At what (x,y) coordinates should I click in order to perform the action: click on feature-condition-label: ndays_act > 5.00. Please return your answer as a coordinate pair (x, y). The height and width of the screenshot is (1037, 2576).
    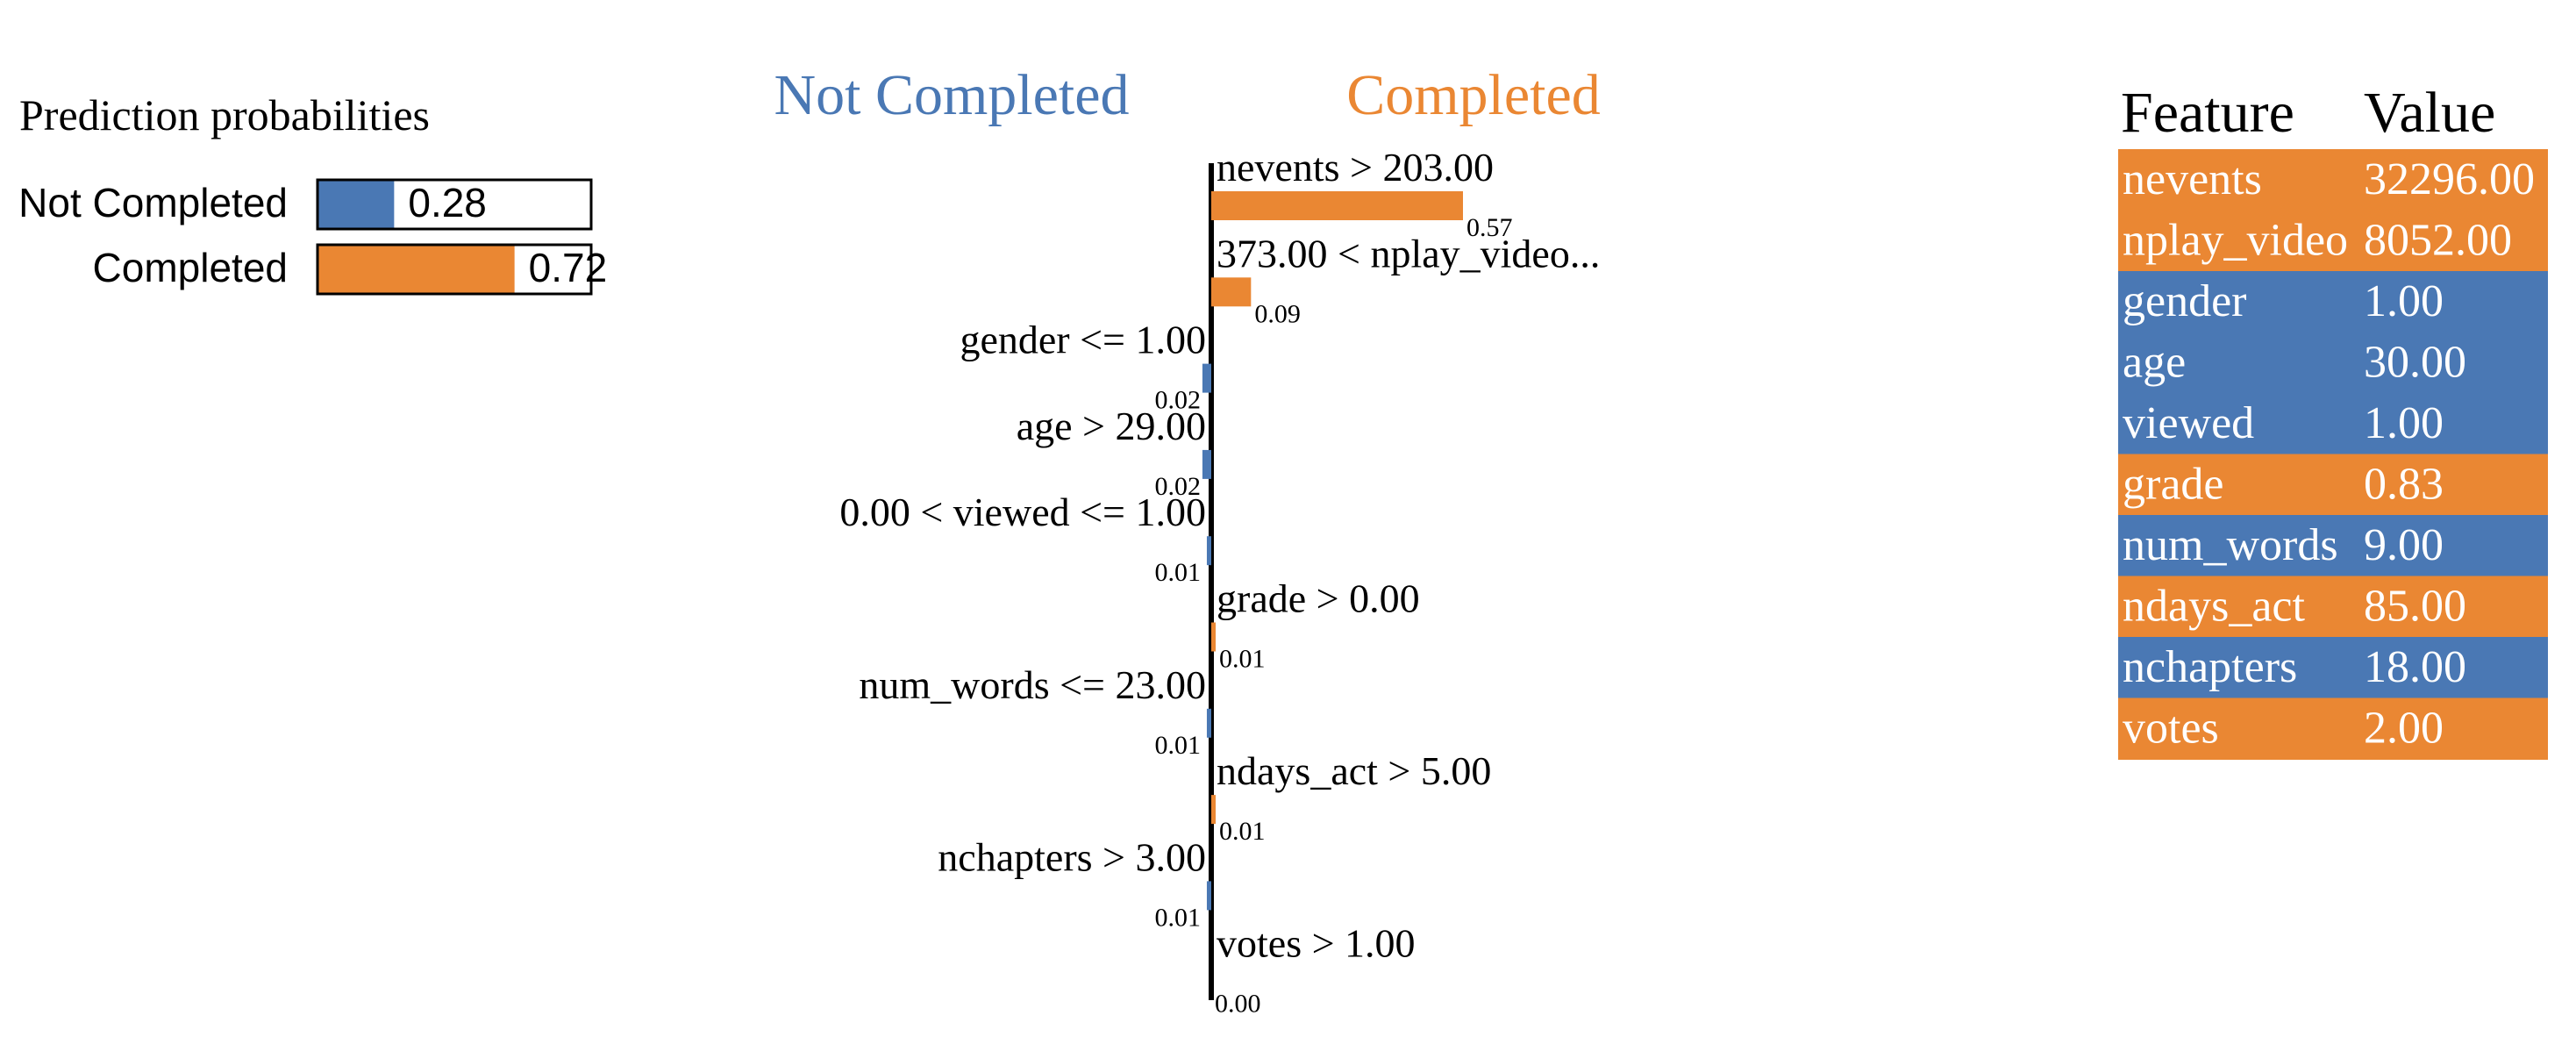
    Looking at the image, I should click on (1354, 771).